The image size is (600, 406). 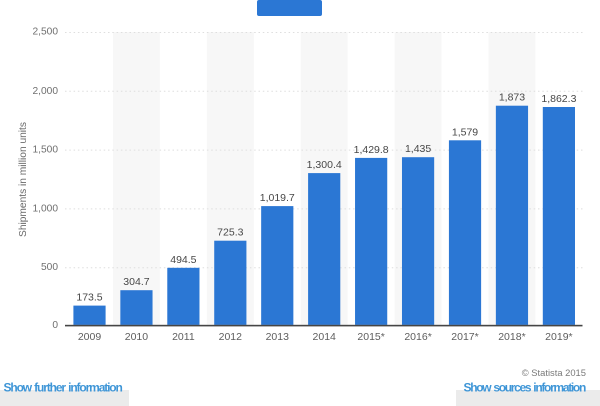 I want to click on svg-text: 2012, so click(x=231, y=337).